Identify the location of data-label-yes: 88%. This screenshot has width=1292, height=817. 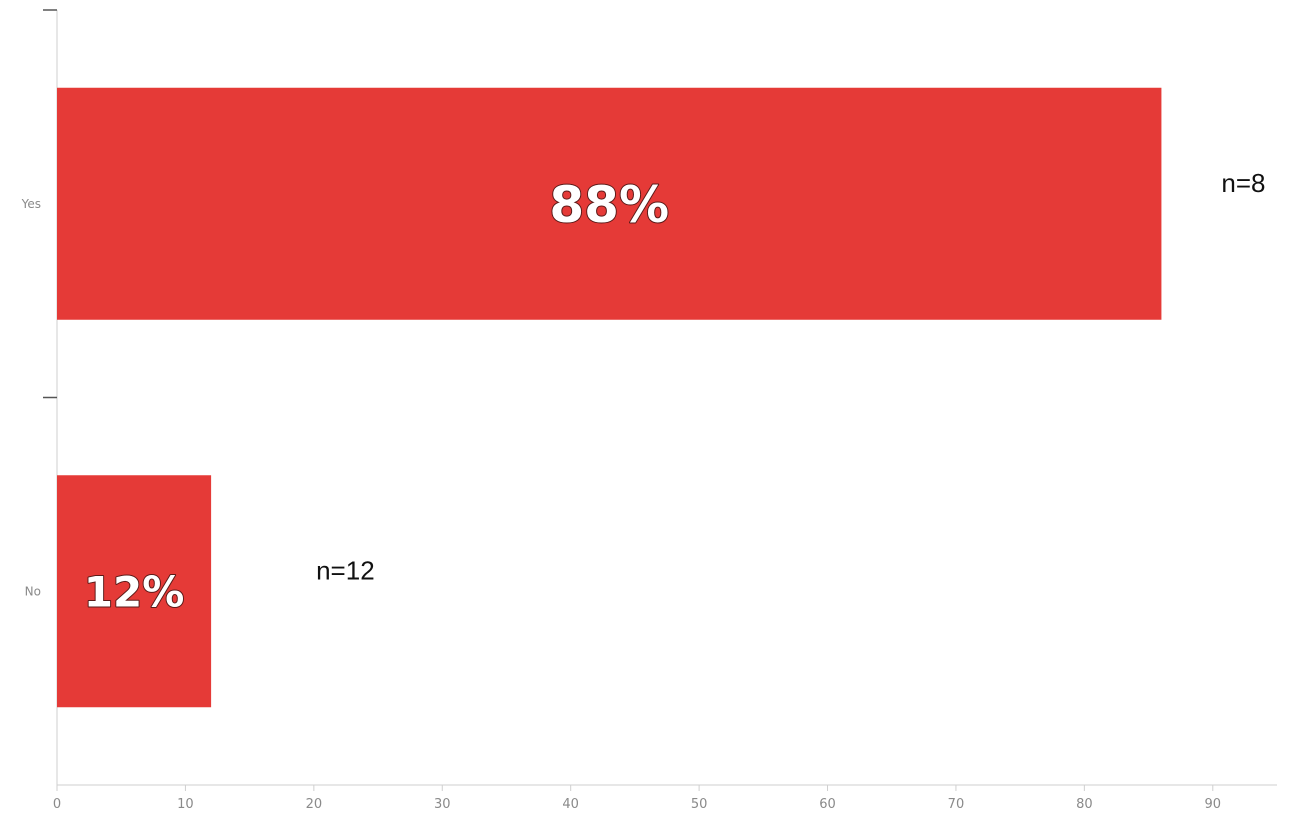
(609, 205).